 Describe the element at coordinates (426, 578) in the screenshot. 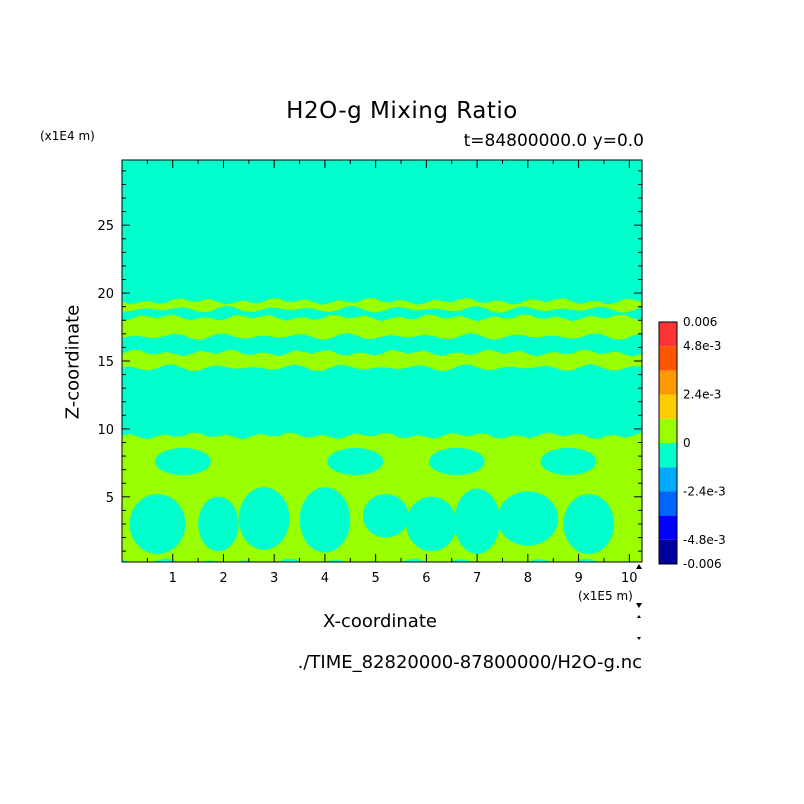

I see `x-tick-label: 6` at that location.